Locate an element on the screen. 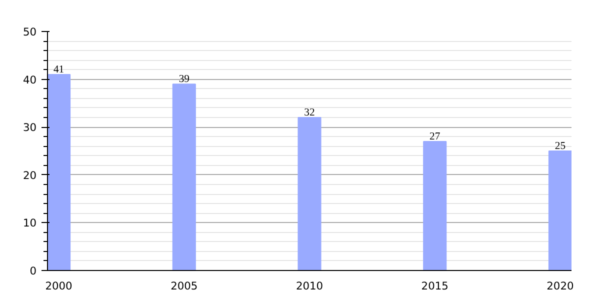 This screenshot has height=300, width=600. x-tick-label: 2005 is located at coordinates (184, 286).